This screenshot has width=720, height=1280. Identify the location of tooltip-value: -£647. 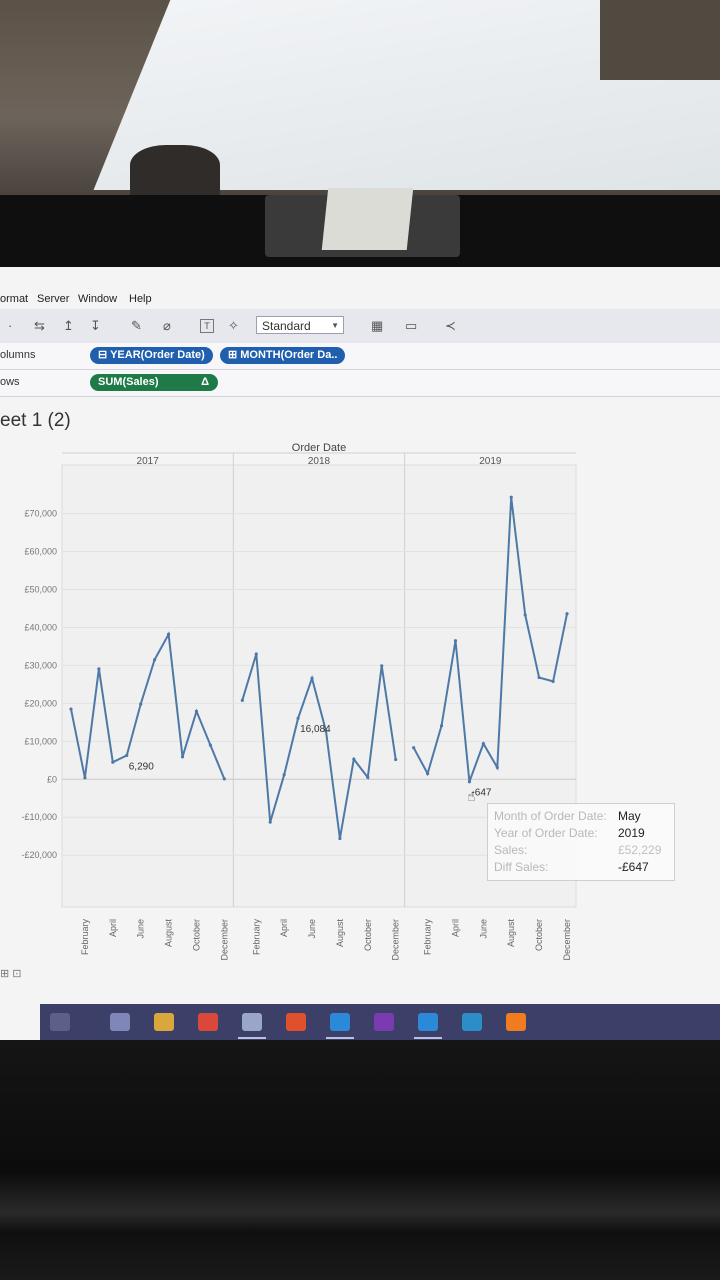
(633, 867).